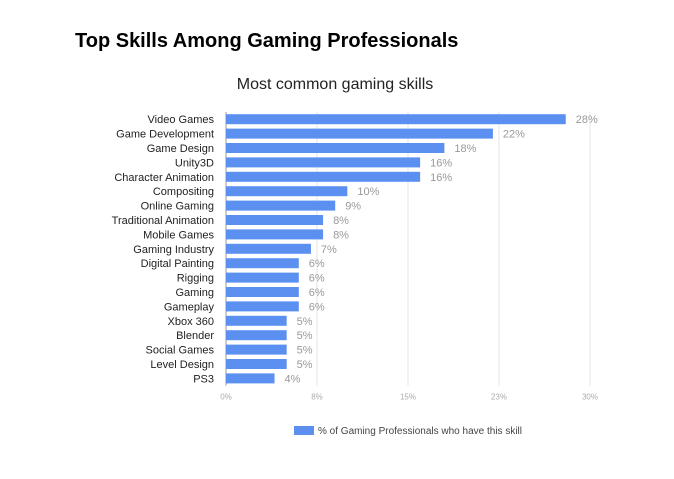  I want to click on x-tick-label: 23%, so click(499, 397).